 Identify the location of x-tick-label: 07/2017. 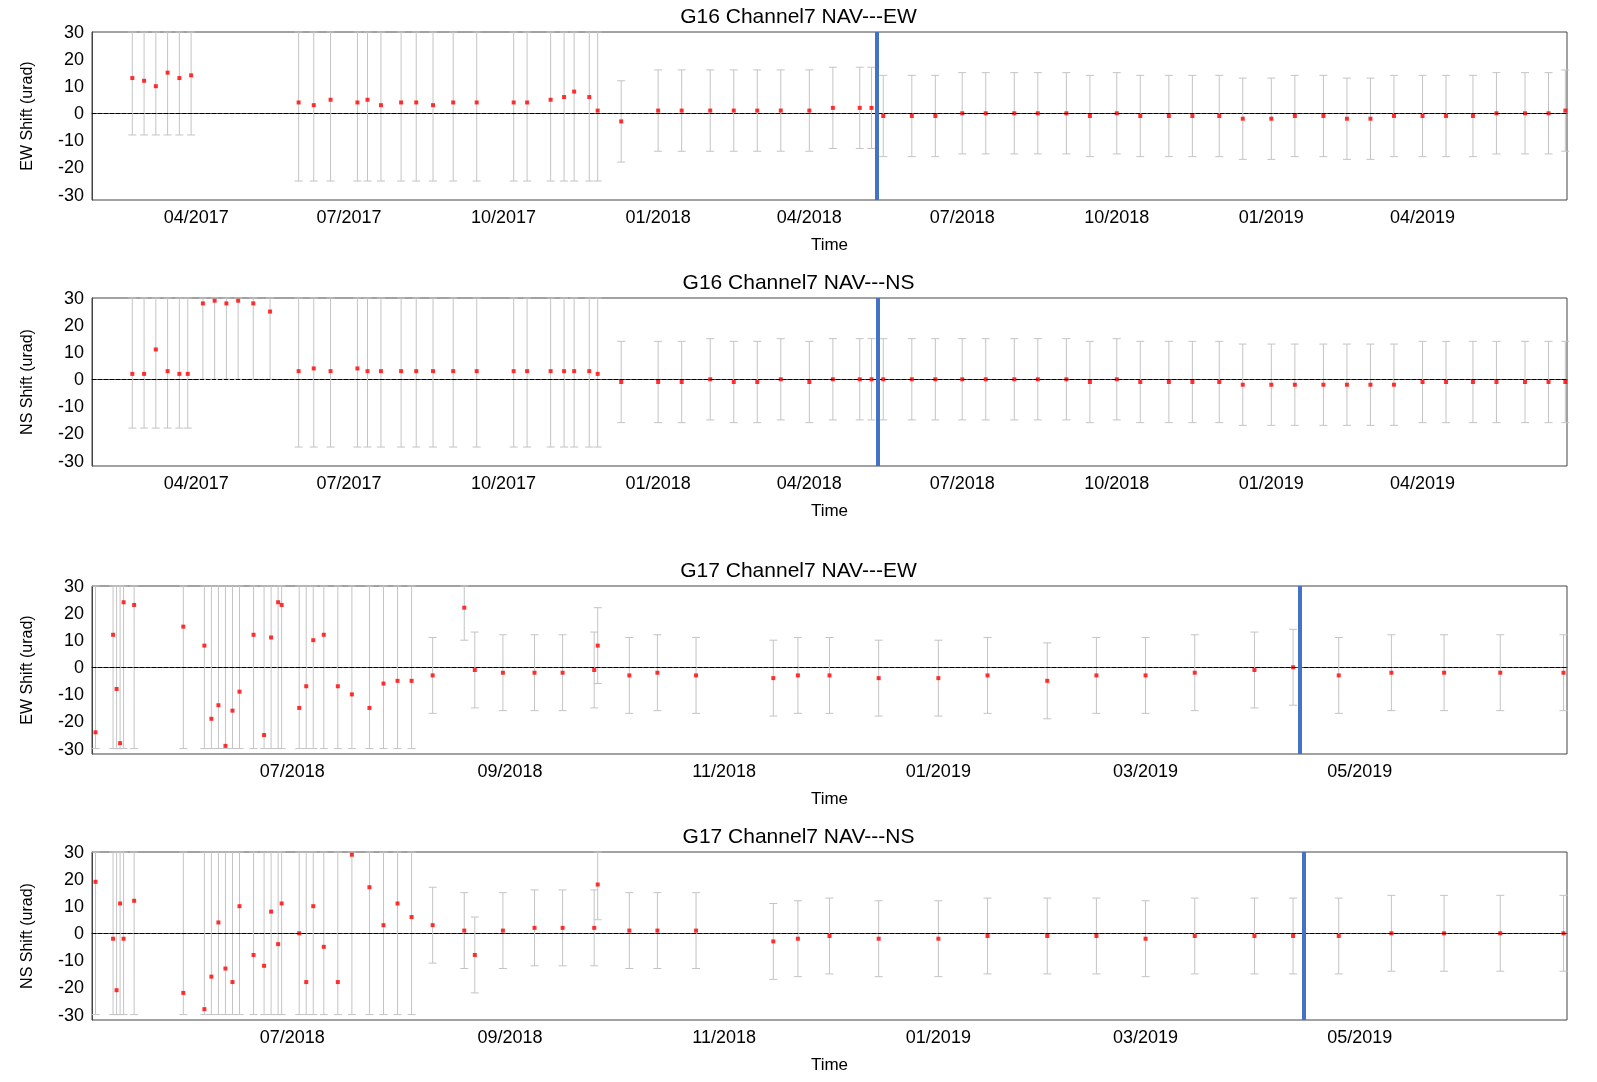
(349, 217).